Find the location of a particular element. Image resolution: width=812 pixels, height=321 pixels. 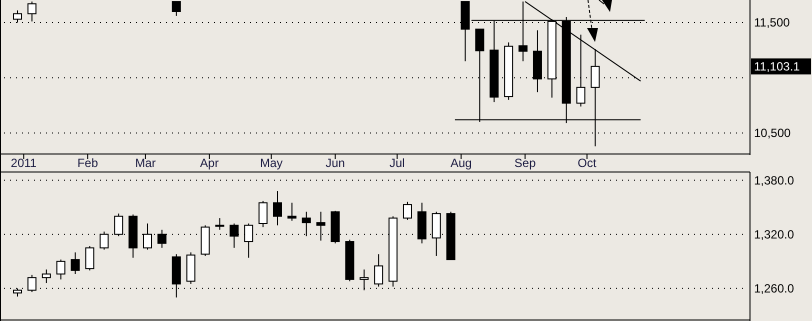

text: 11,103.1 is located at coordinates (777, 67).